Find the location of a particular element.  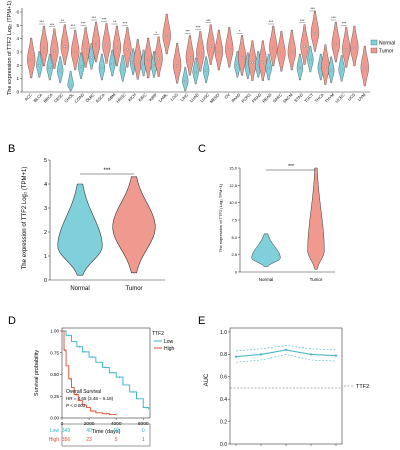

panel-a-violin-tumor-thca is located at coordinates (325, 64).